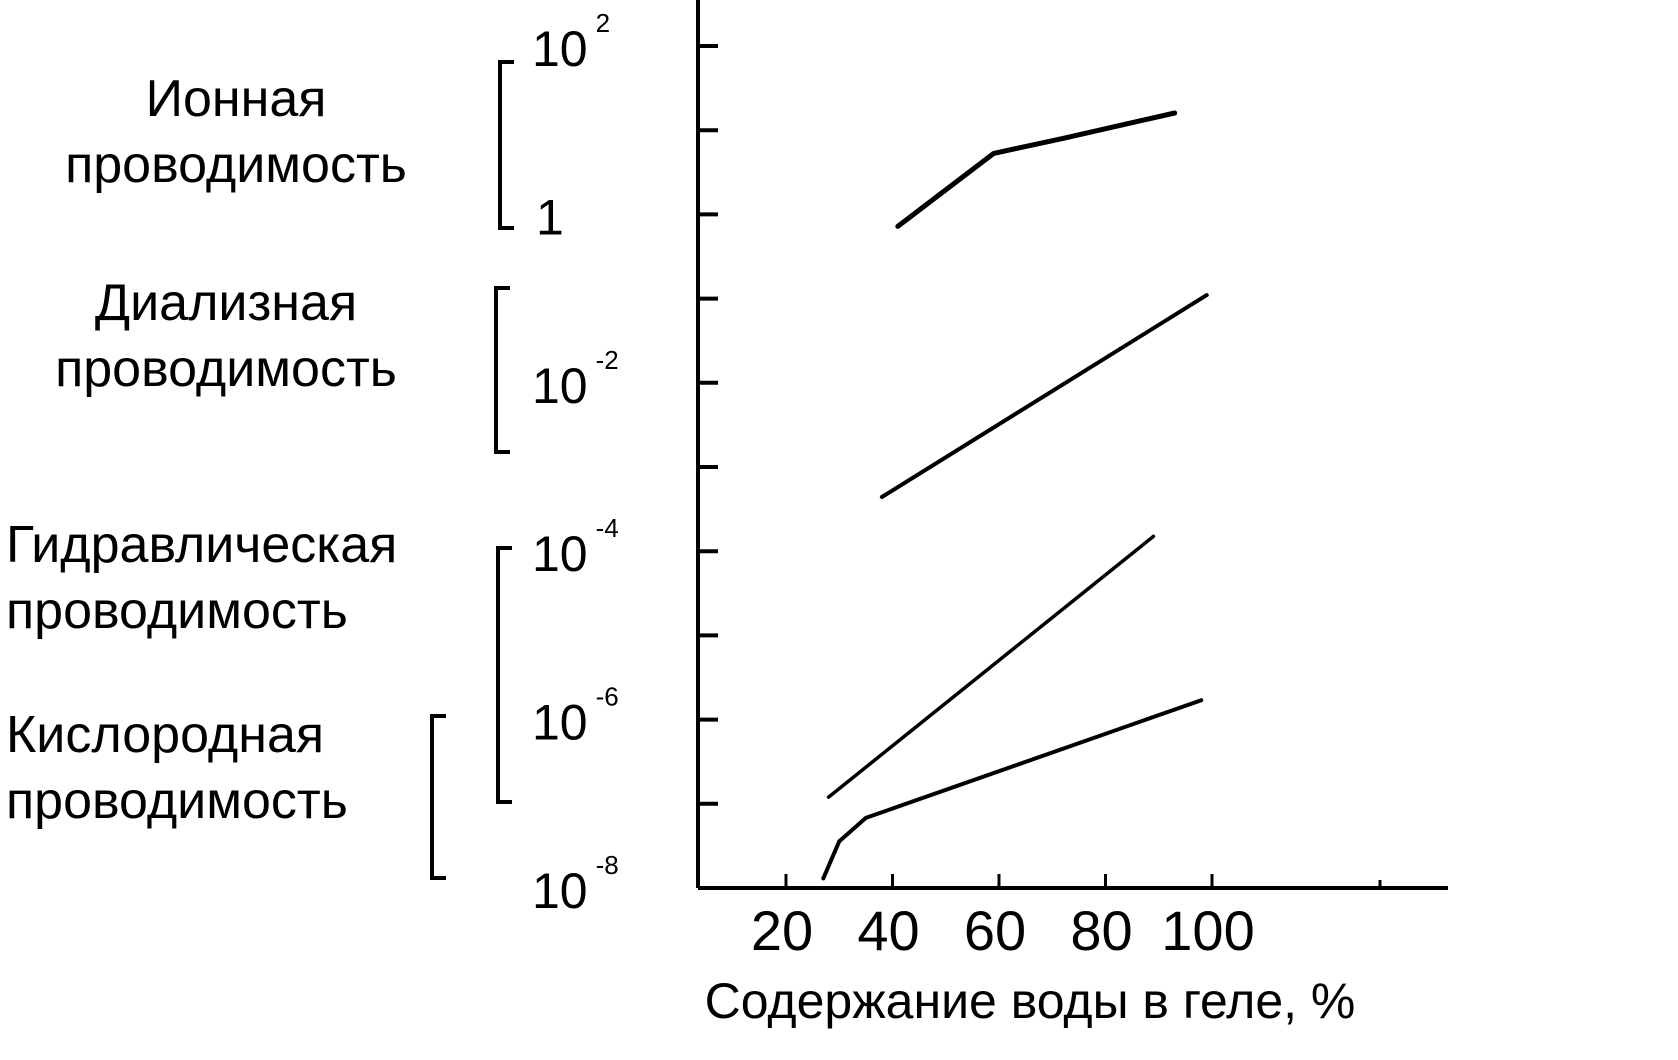  What do you see at coordinates (236, 132) in the screenshot?
I see `label-ionic-conductivity: Ионная проводимость` at bounding box center [236, 132].